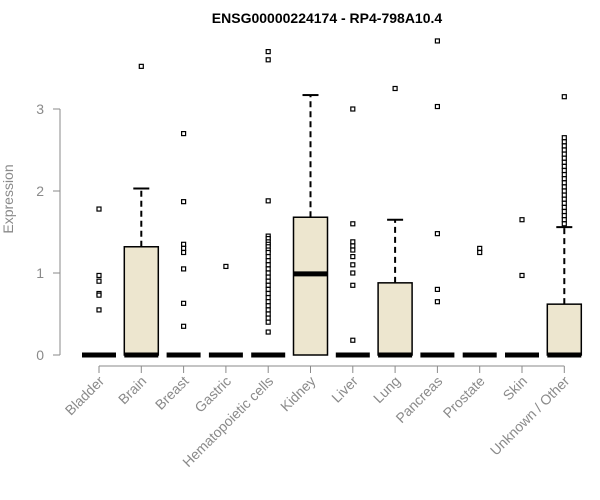  I want to click on y-tick-label: 2, so click(40, 191).